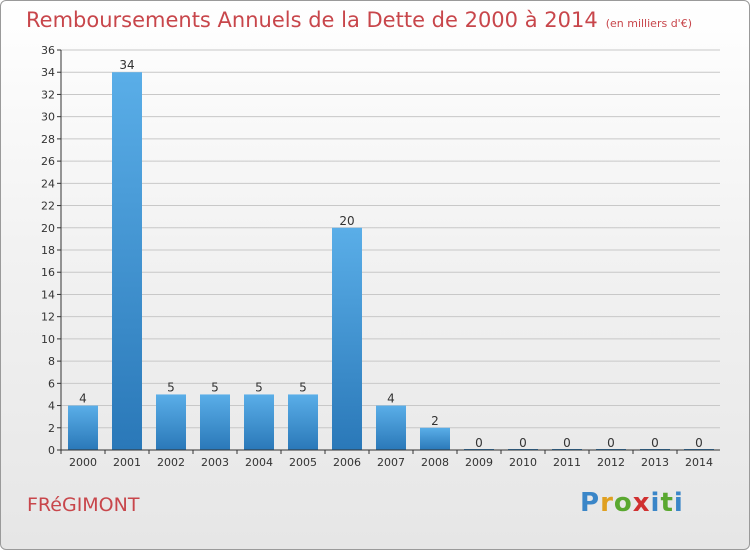  What do you see at coordinates (567, 462) in the screenshot?
I see `x-tick-label: 2011` at bounding box center [567, 462].